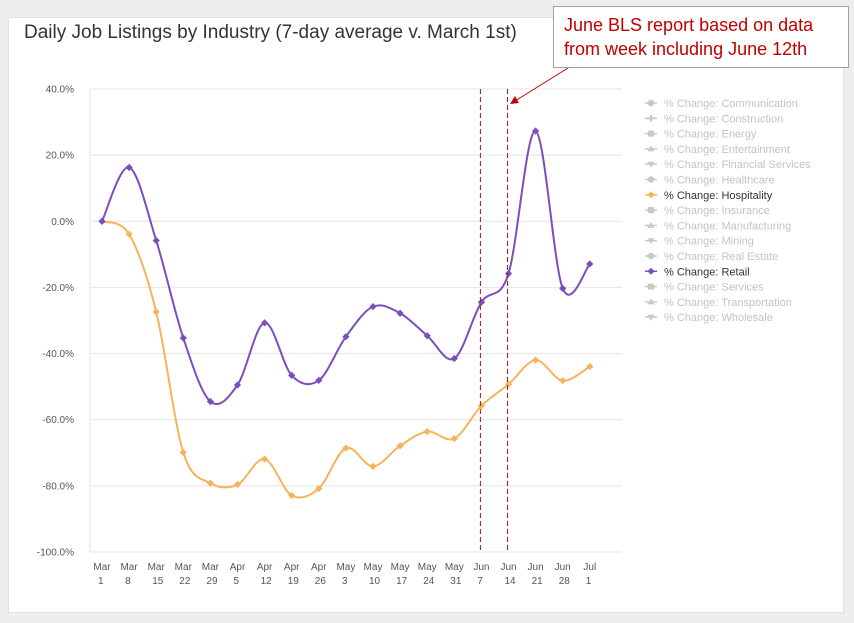 The width and height of the screenshot is (854, 623). I want to click on legend-item-label: % Change: Construction, so click(723, 119).